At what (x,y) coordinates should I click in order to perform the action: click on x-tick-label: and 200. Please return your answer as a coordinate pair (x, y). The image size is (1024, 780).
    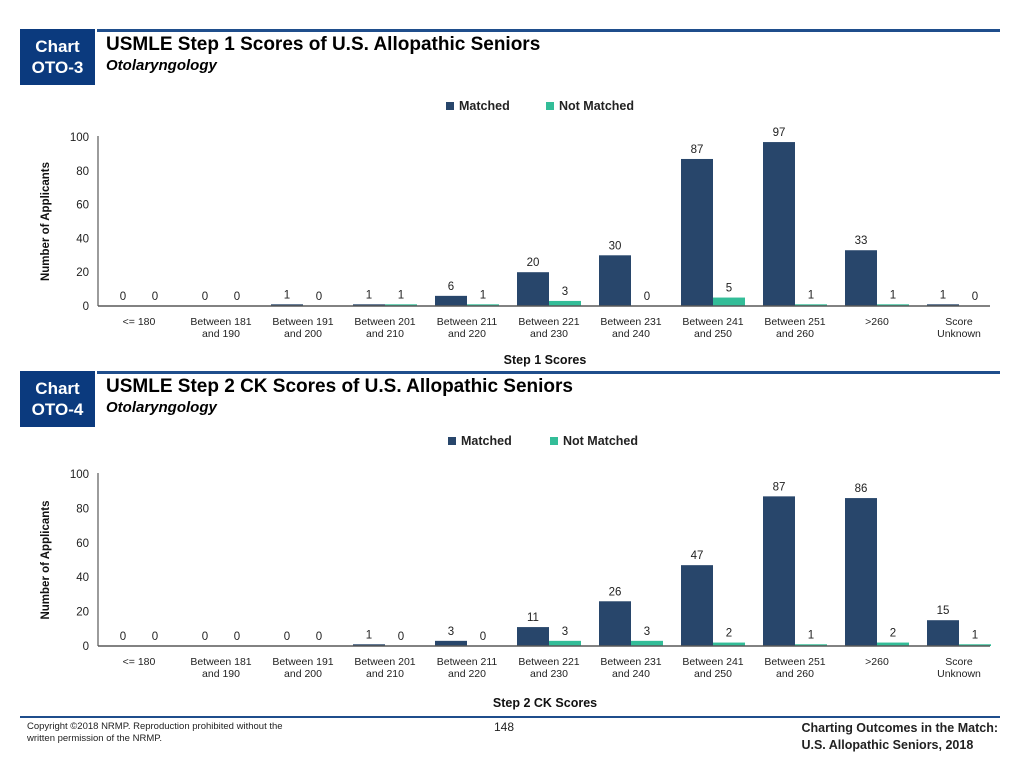
    Looking at the image, I should click on (303, 334).